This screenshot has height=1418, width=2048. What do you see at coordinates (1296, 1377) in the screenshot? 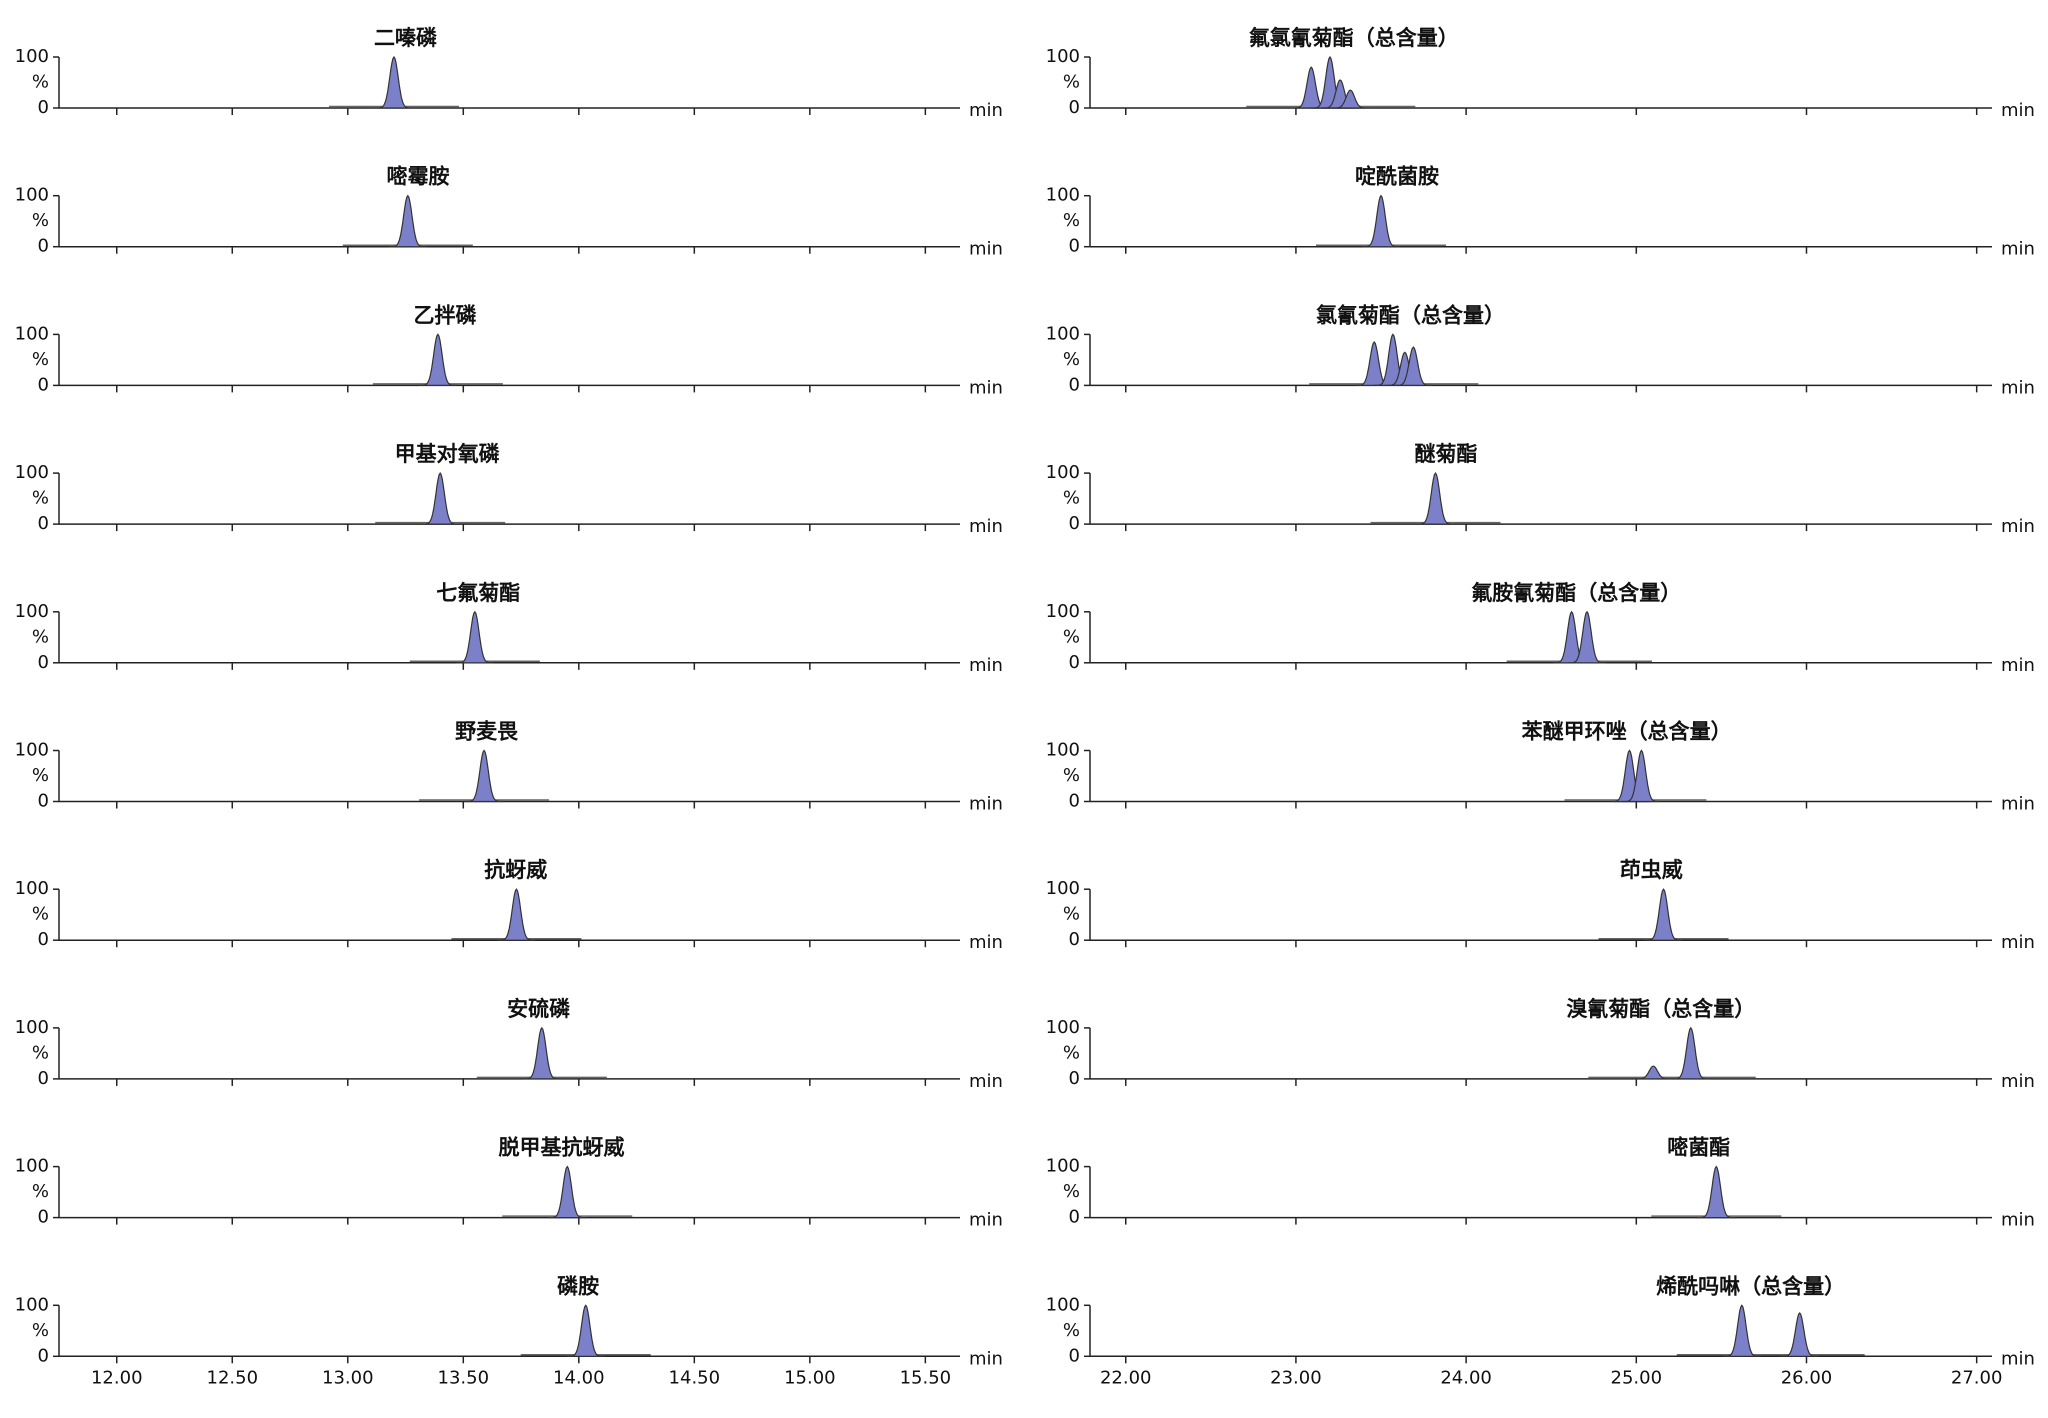
I see `x-tick-label: 23.00` at bounding box center [1296, 1377].